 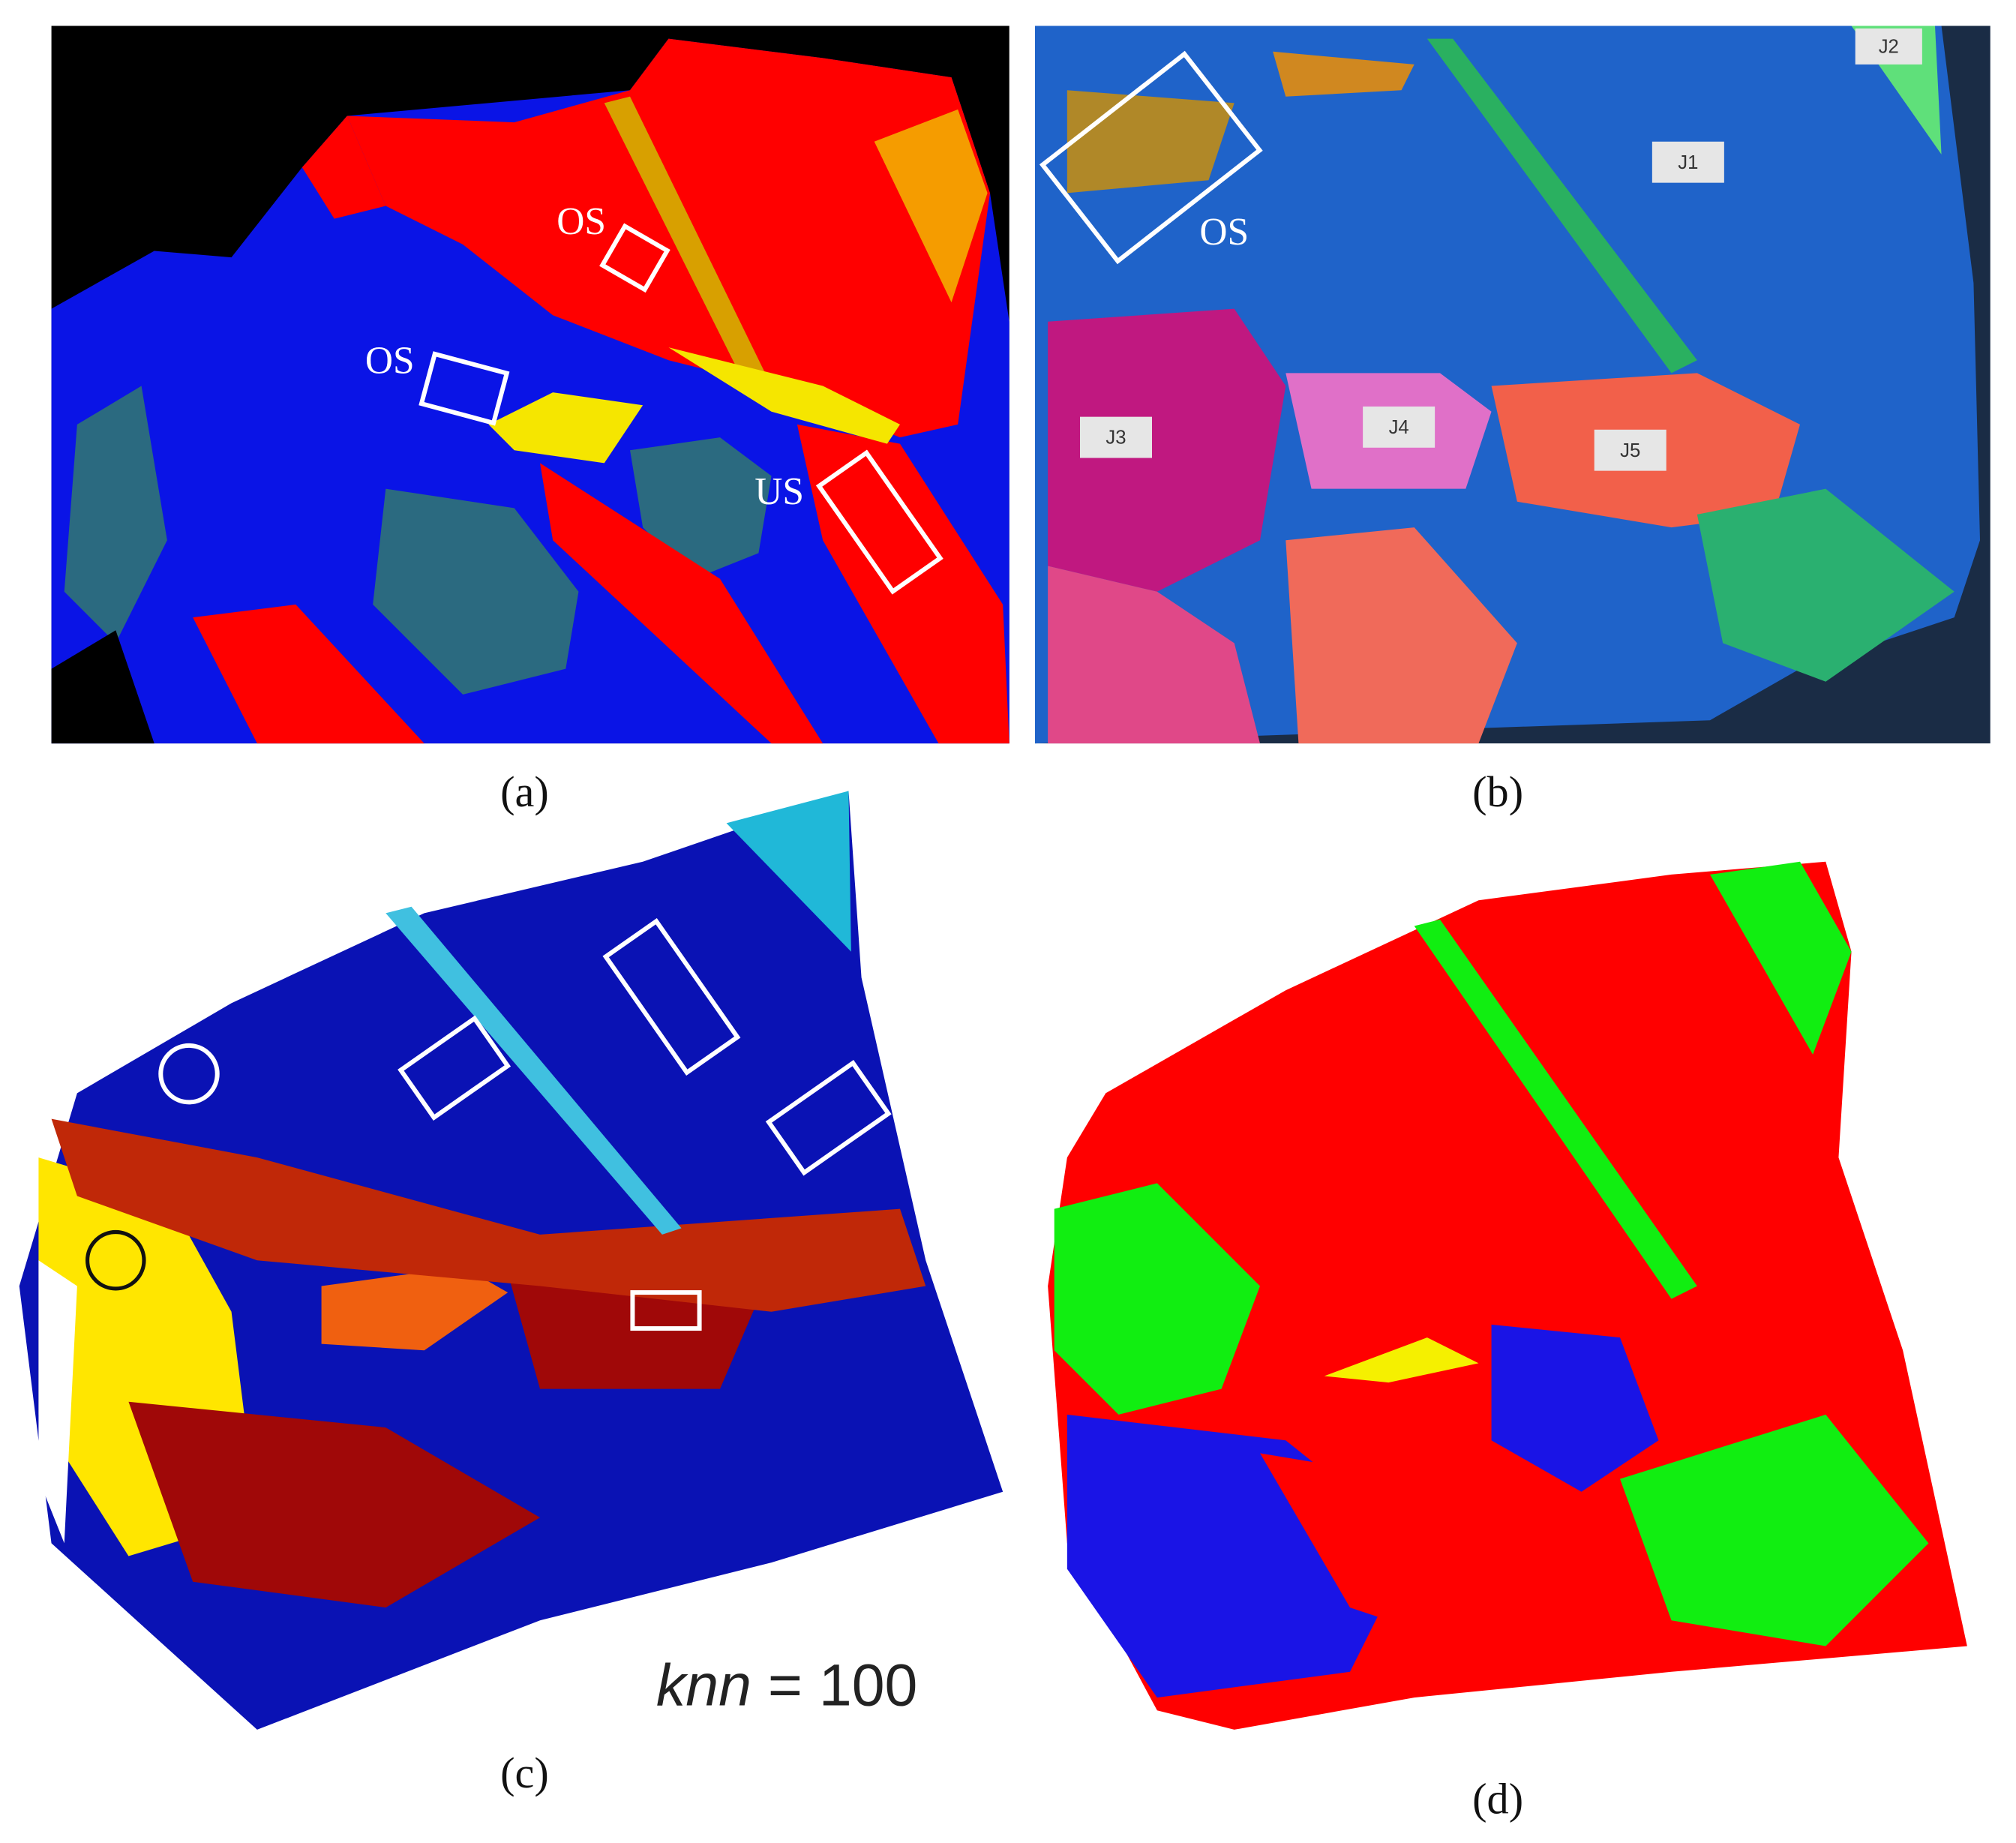 I want to click on joint-set-orange, so click(x=1343, y=74).